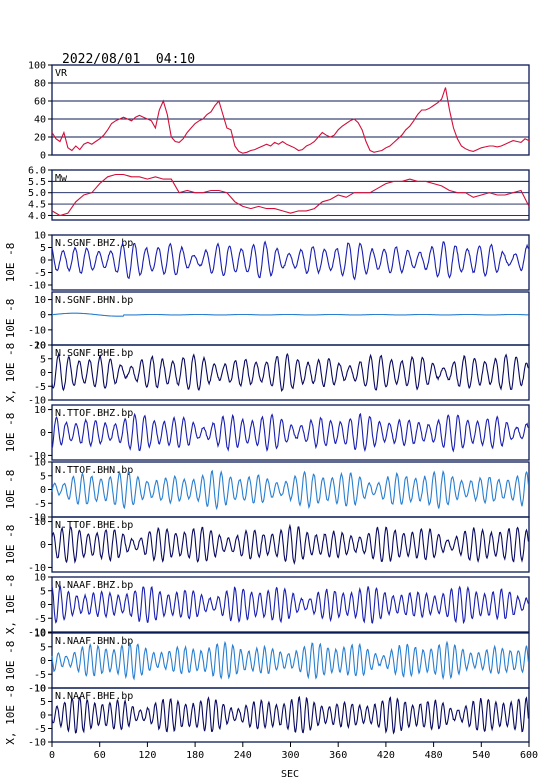 The width and height of the screenshot is (554, 781). I want to click on x-tick-label: 120, so click(147, 755).